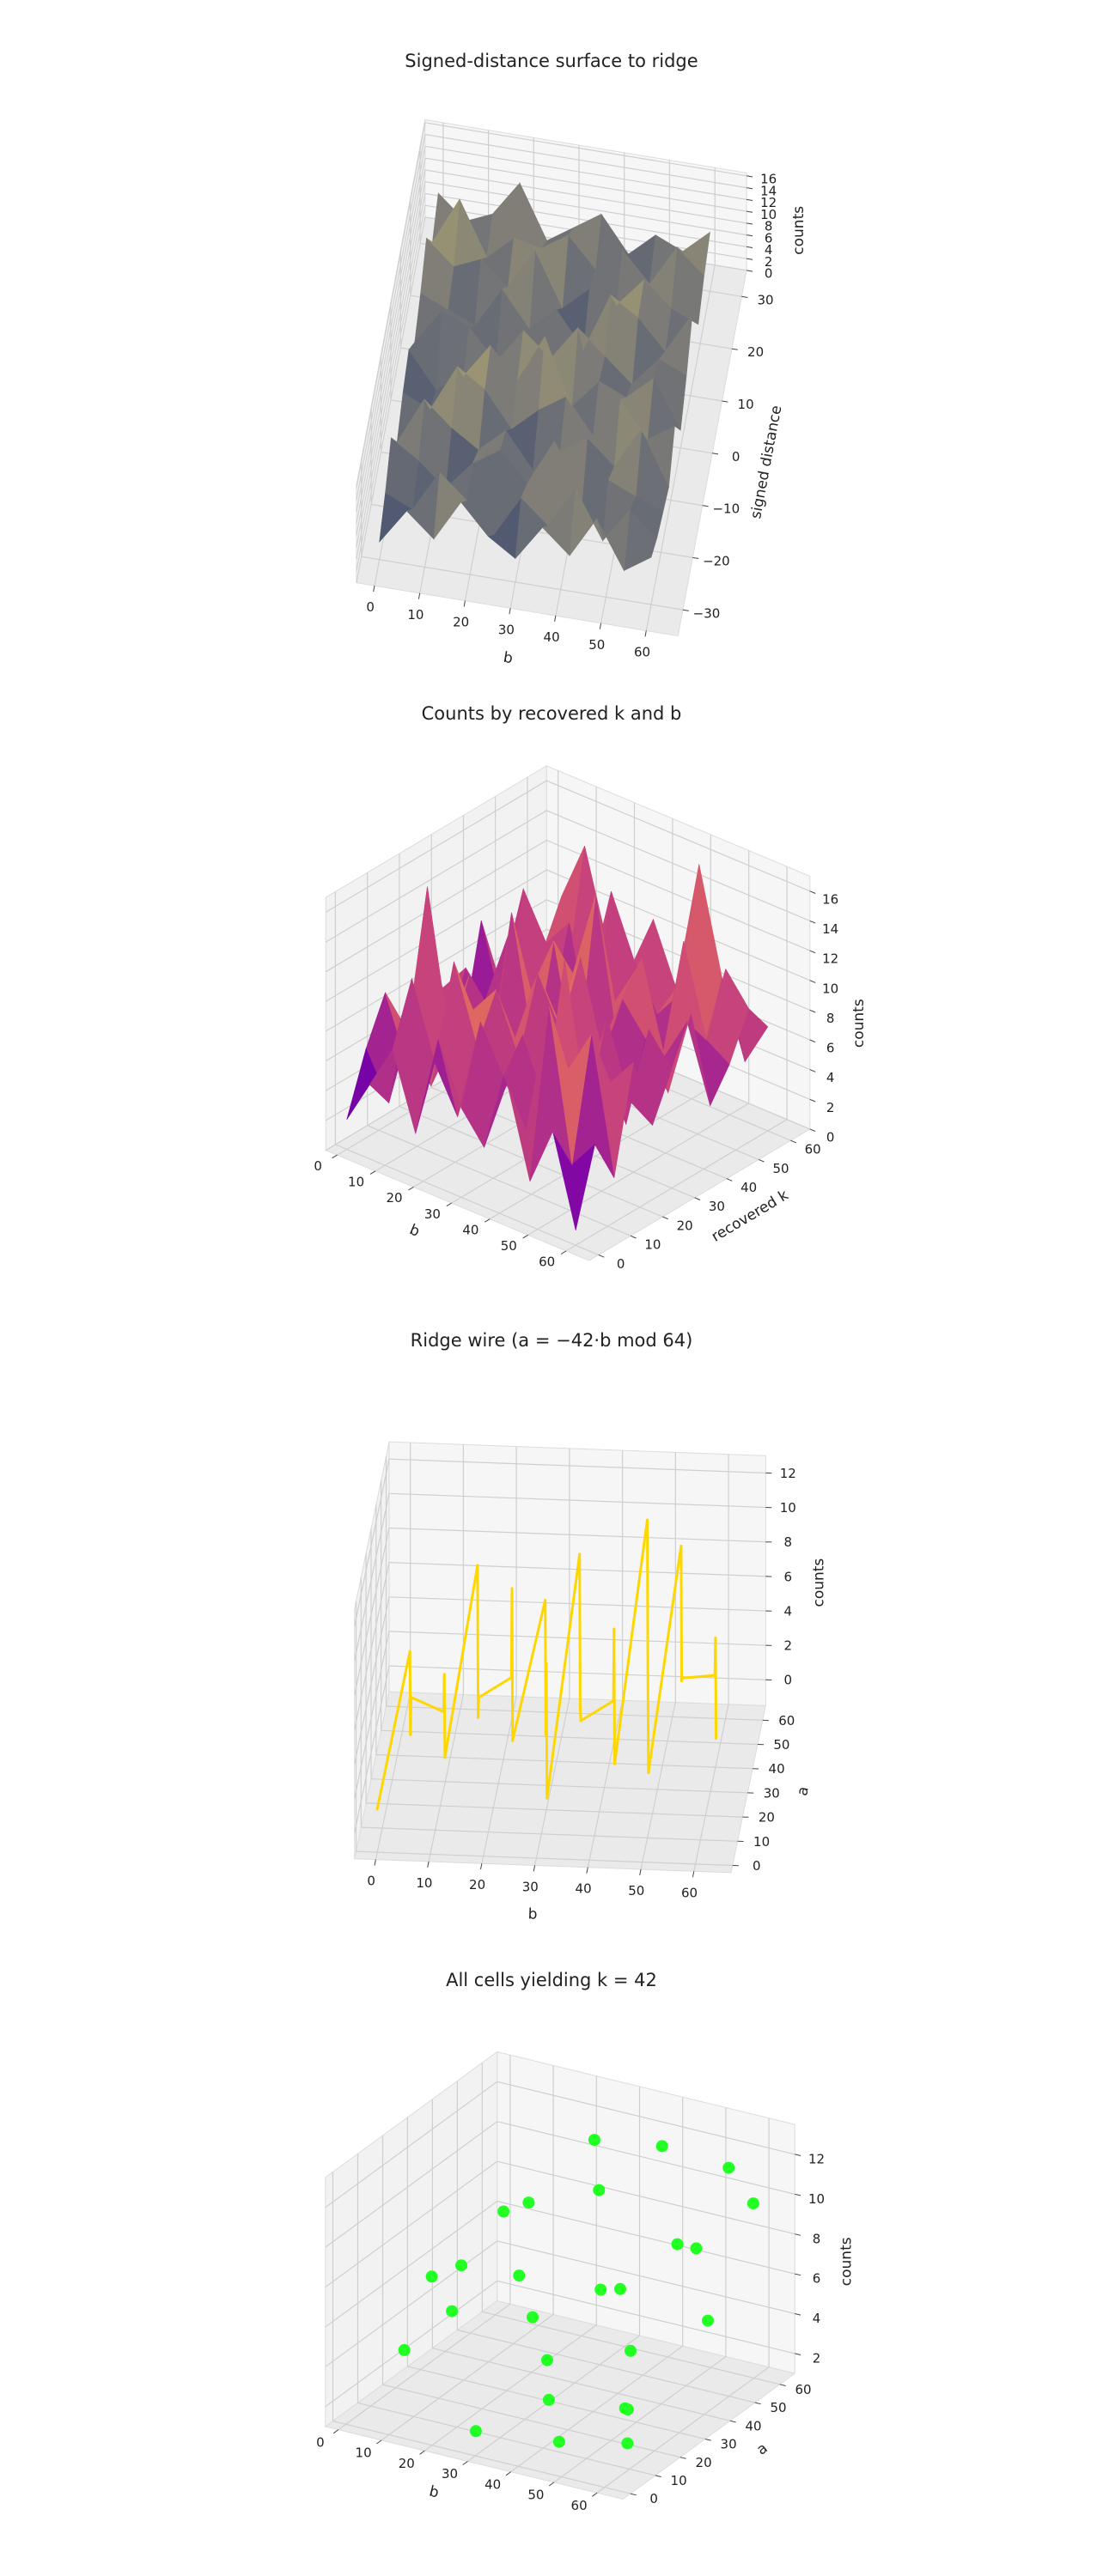  What do you see at coordinates (371, 1881) in the screenshot?
I see `x-tick-label: 0` at bounding box center [371, 1881].